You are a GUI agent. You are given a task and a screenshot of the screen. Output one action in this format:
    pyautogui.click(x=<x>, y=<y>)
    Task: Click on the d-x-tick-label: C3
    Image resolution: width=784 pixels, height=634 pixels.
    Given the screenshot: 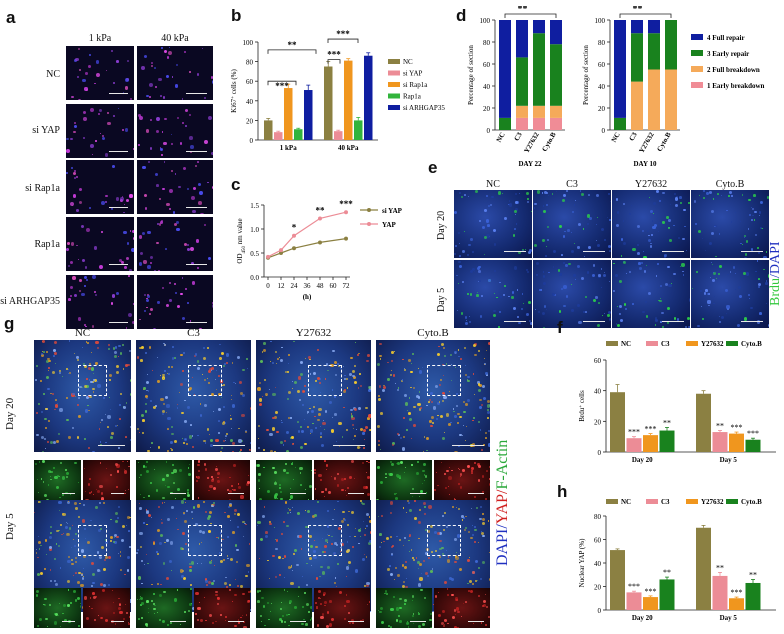 What is the action you would take?
    pyautogui.click(x=633, y=137)
    